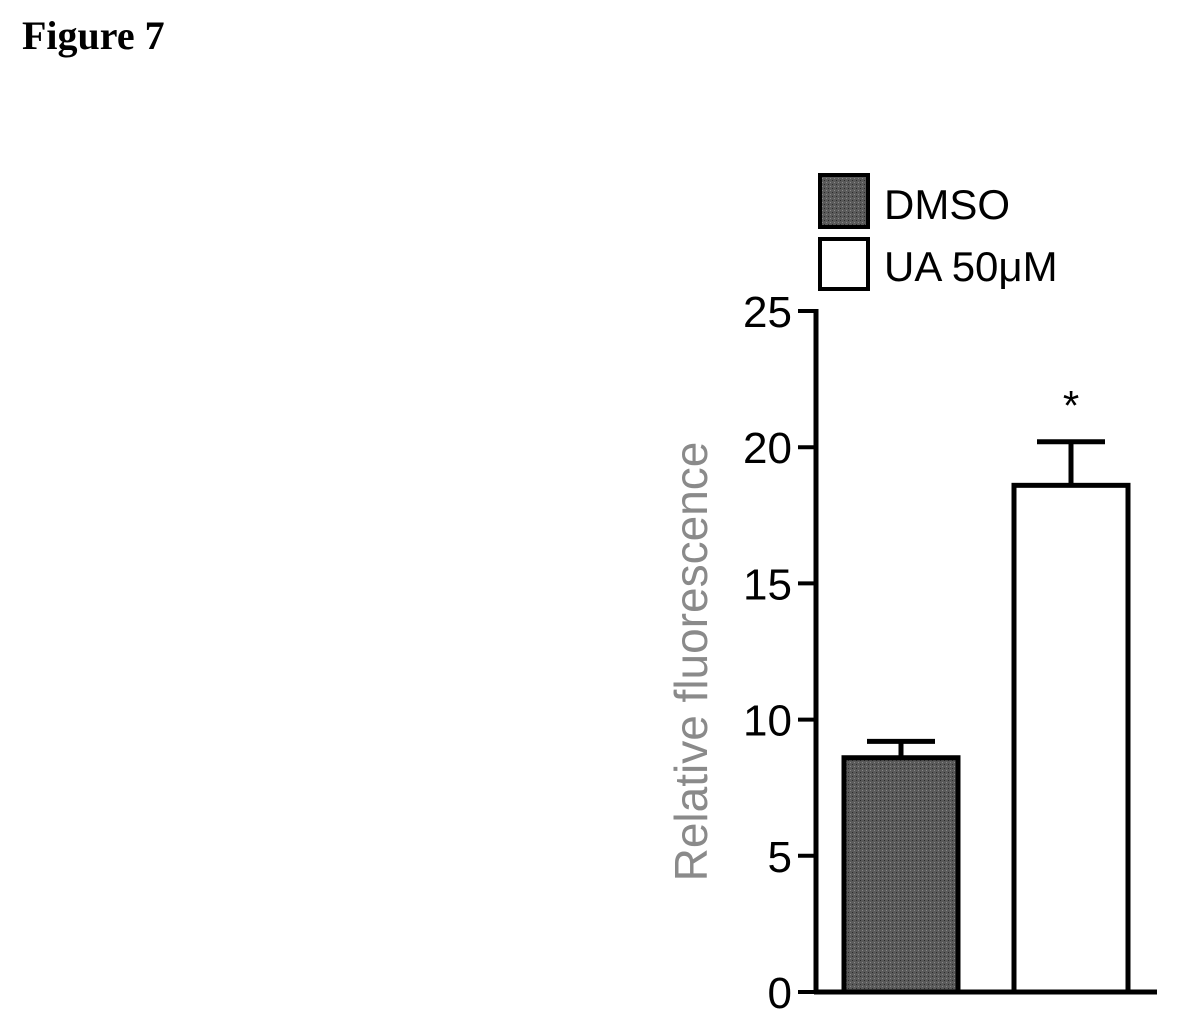 This screenshot has width=1178, height=1032. I want to click on y-tick-label-5: 5, so click(780, 857).